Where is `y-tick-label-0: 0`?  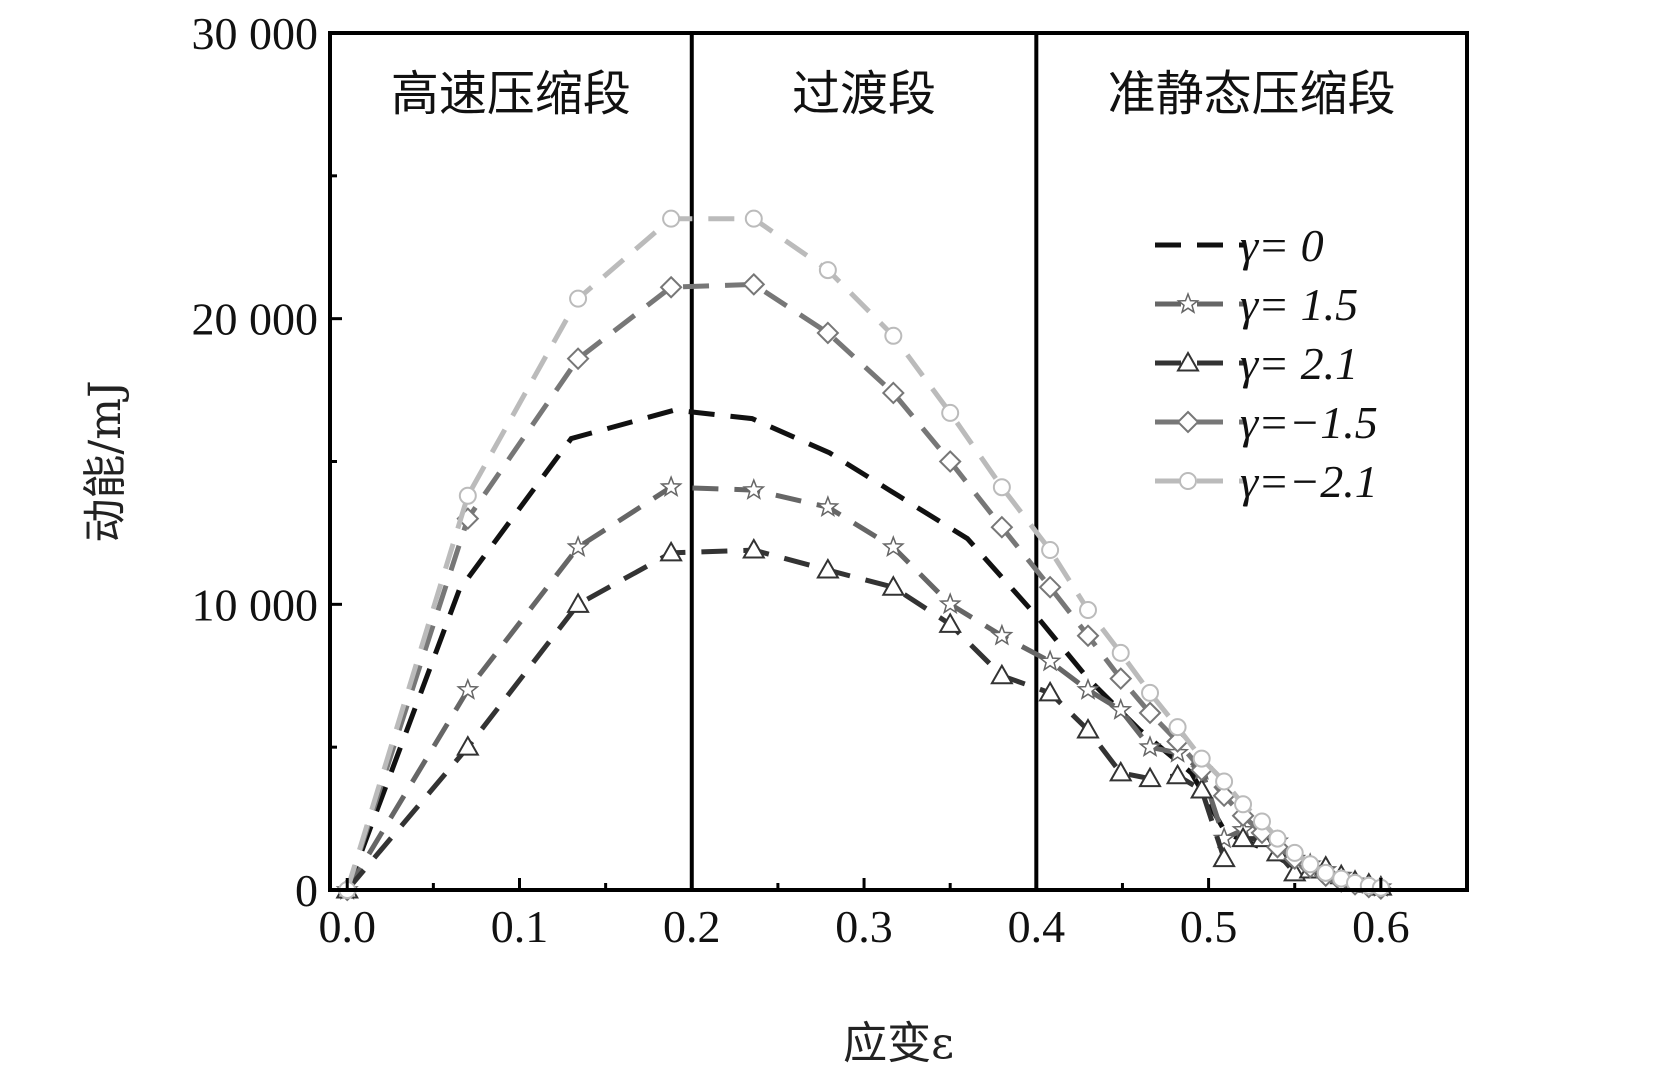 y-tick-label-0: 0 is located at coordinates (306, 890).